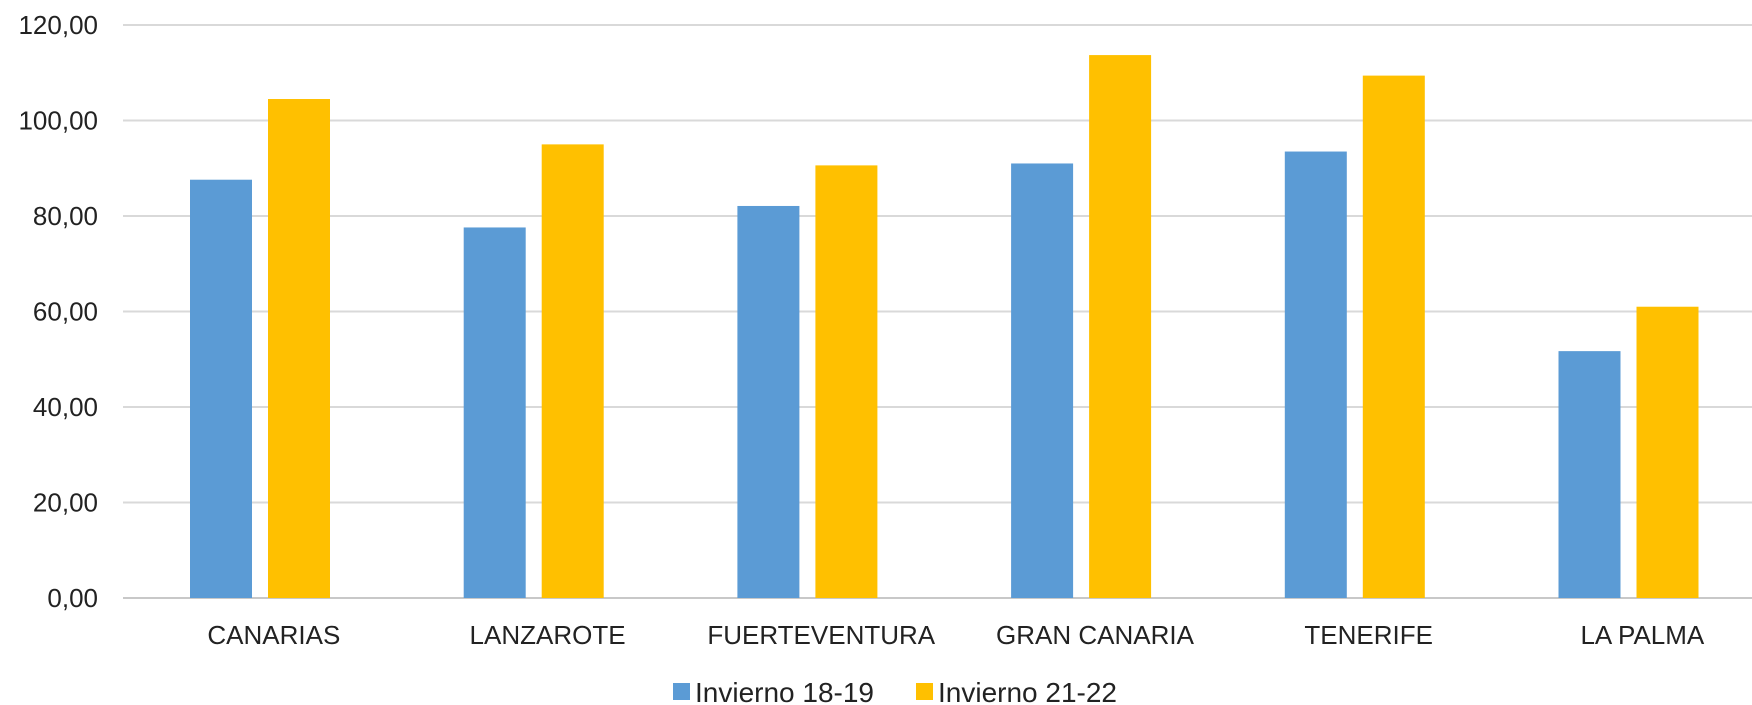 The height and width of the screenshot is (705, 1752). I want to click on category-label: TENERIFE, so click(1368, 635).